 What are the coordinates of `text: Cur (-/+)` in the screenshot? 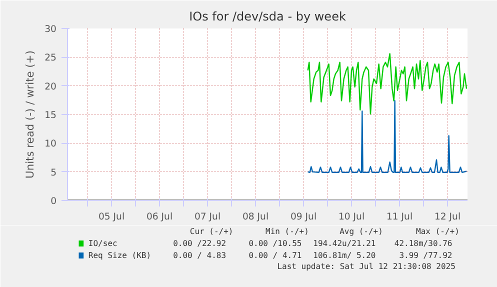 It's located at (212, 231).